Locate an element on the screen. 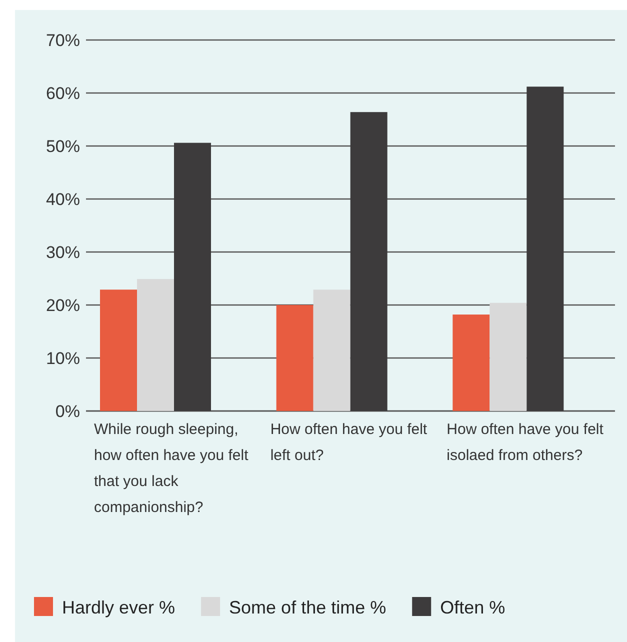 The width and height of the screenshot is (627, 642). legend-label: Often % is located at coordinates (473, 607).